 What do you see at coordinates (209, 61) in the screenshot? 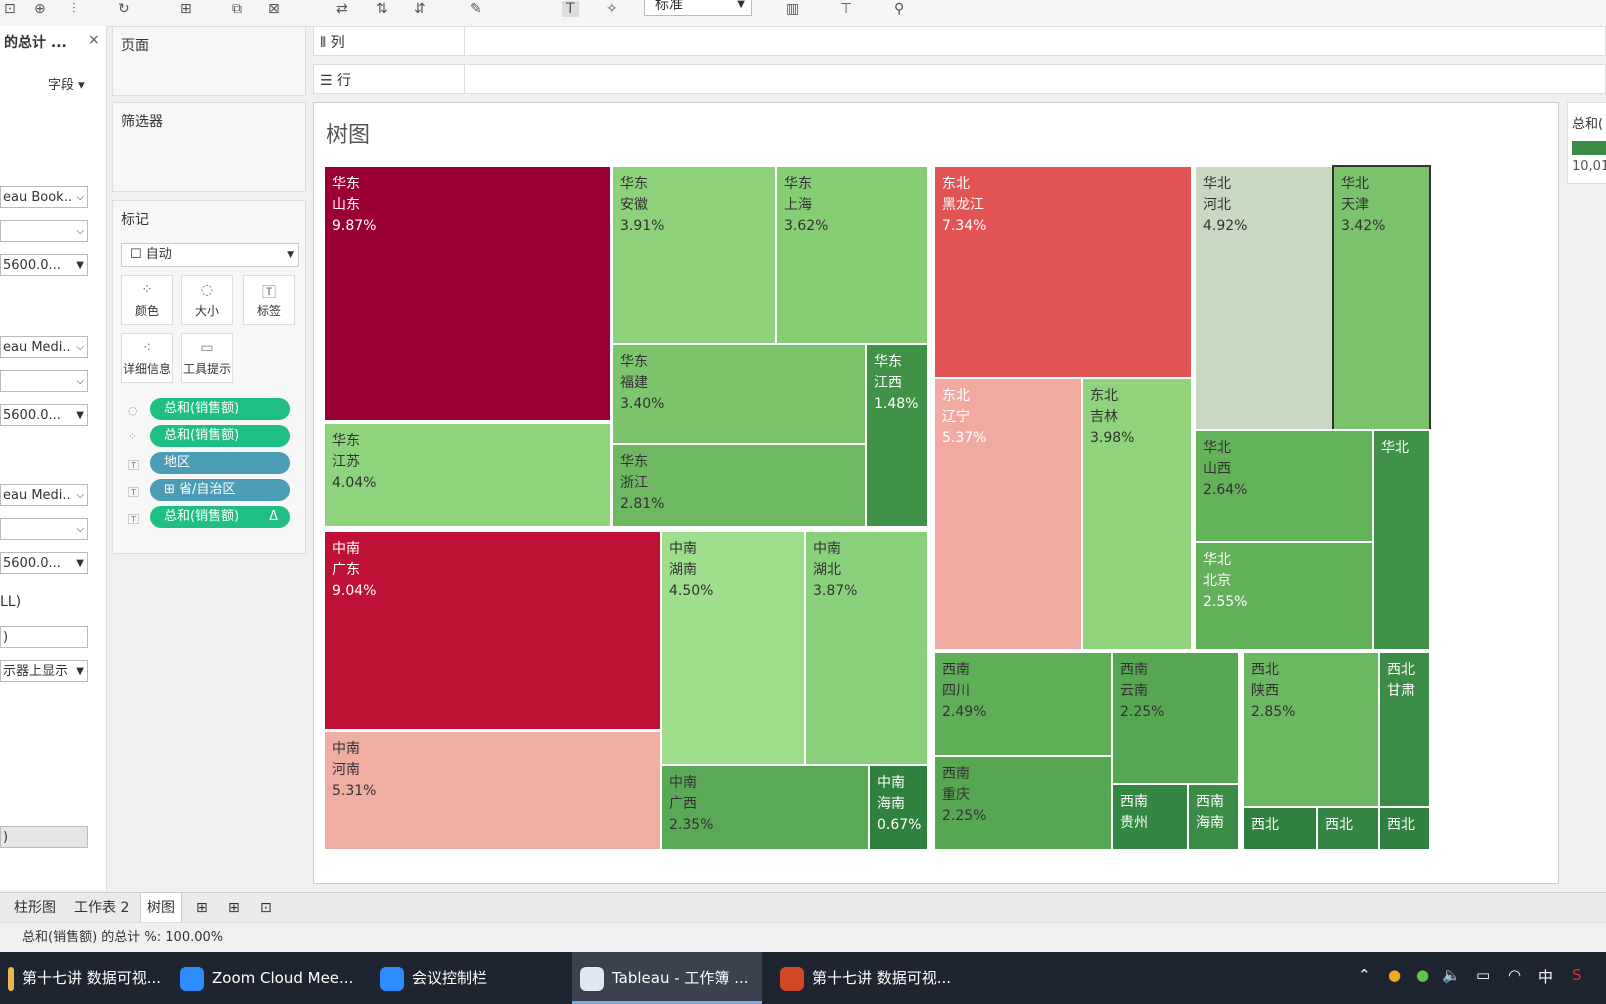
I see `pages-card: 页面` at bounding box center [209, 61].